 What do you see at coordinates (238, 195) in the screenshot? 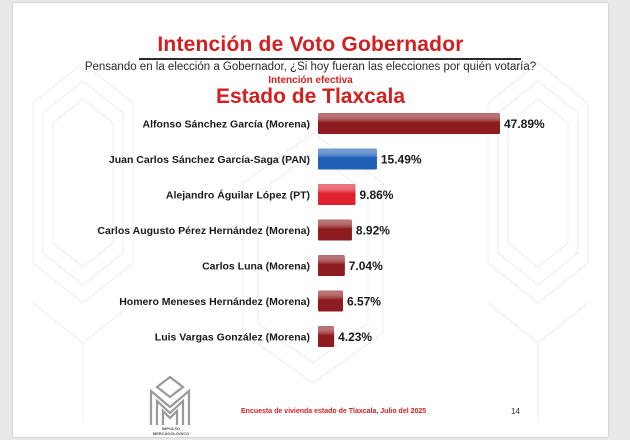
I see `category-label: Alejandro Águilar López (PT)` at bounding box center [238, 195].